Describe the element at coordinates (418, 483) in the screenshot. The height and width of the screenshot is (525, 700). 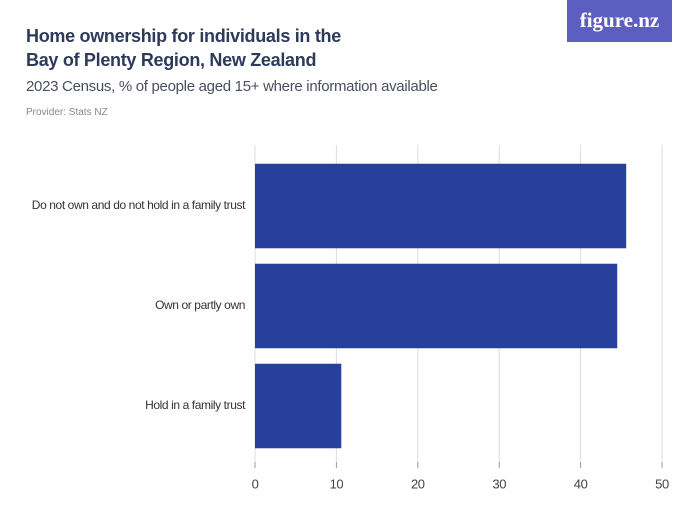
I see `x-tick-label: 20` at that location.